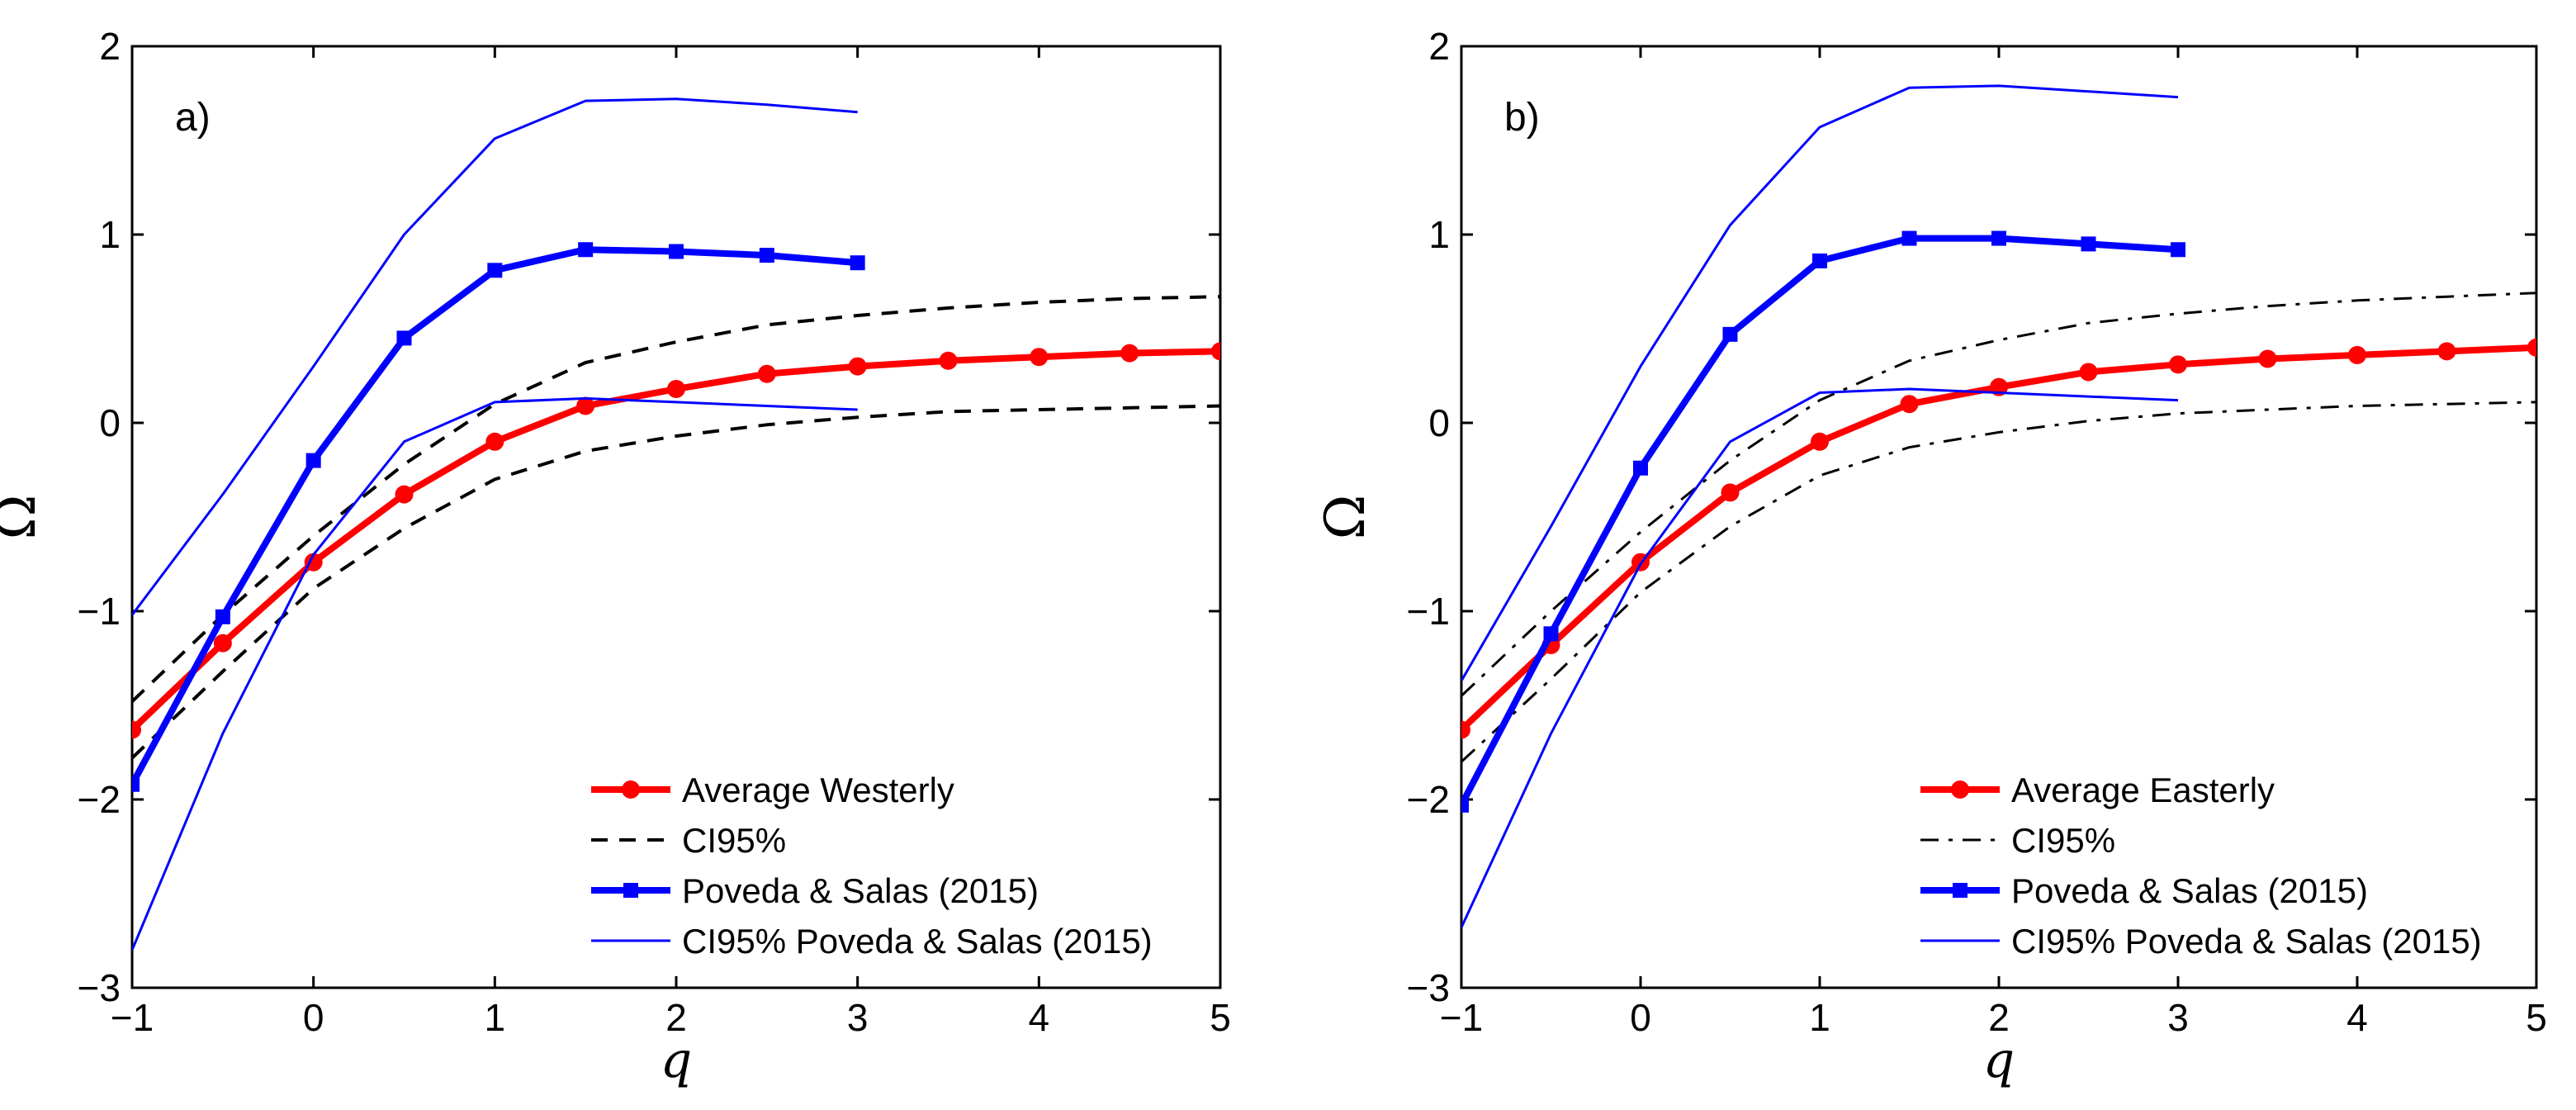  I want to click on legend-label: Average Easterly, so click(2143, 790).